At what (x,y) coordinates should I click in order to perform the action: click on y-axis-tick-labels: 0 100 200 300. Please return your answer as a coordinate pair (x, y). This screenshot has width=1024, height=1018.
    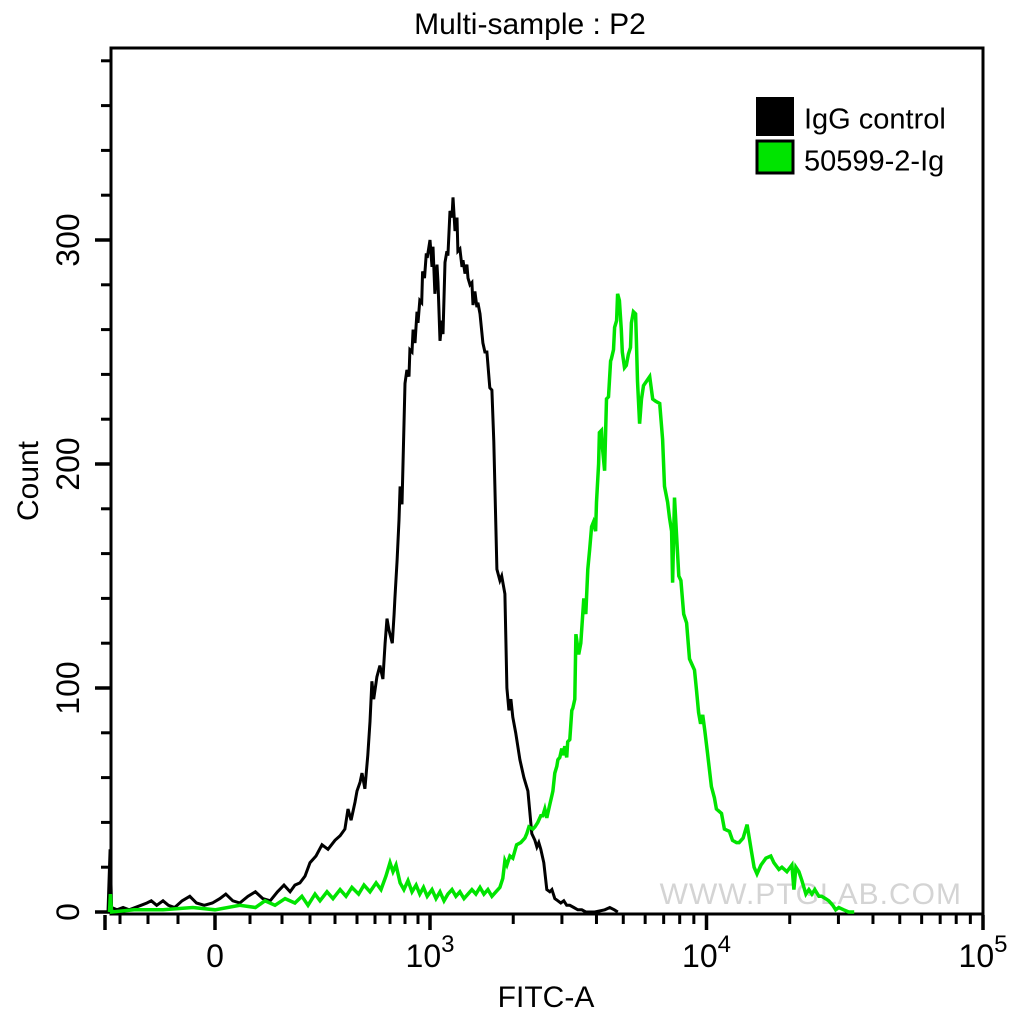
    Looking at the image, I should click on (68, 567).